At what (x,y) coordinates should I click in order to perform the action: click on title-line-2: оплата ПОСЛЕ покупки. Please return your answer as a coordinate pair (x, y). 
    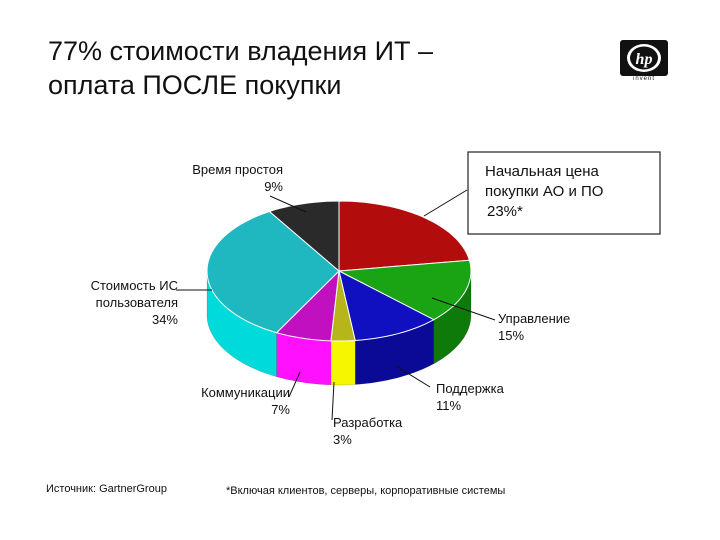
    Looking at the image, I should click on (195, 85).